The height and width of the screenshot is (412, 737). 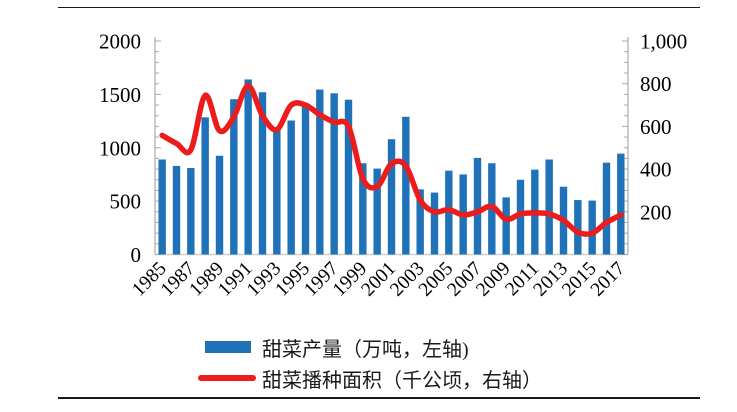 What do you see at coordinates (227, 378) in the screenshot?
I see `area-legend-swatch` at bounding box center [227, 378].